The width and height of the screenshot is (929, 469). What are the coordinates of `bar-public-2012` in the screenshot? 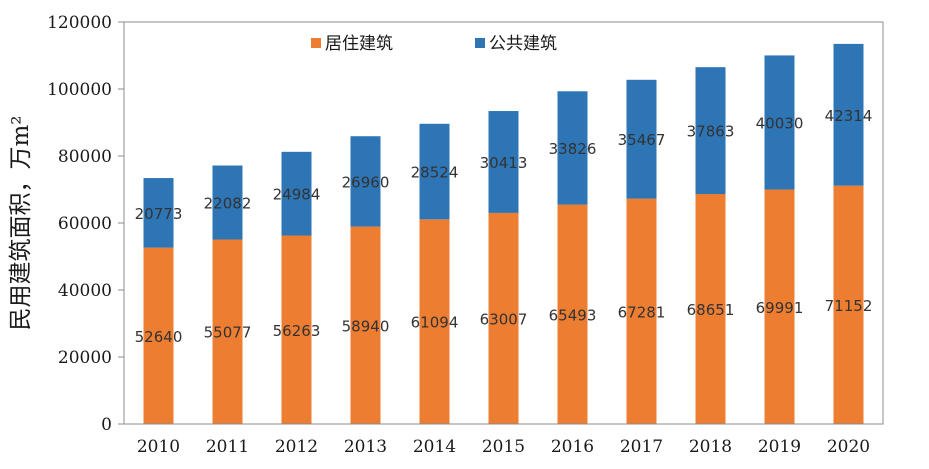 It's located at (296, 193).